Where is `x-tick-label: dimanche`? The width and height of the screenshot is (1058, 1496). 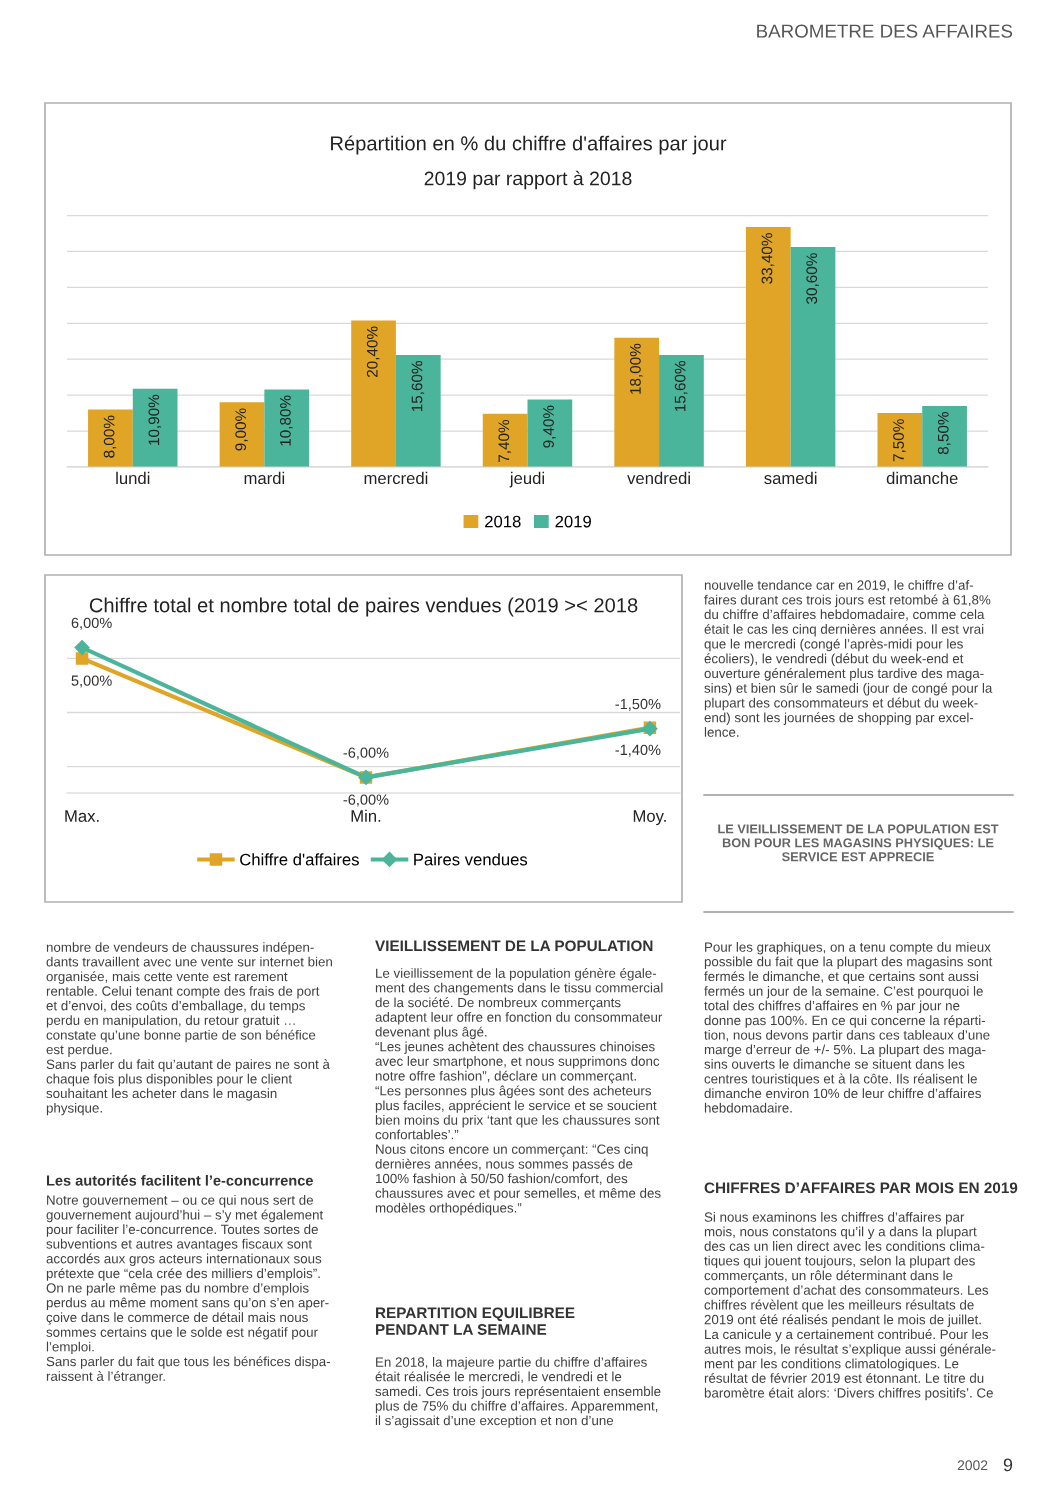
x-tick-label: dimanche is located at coordinates (922, 478).